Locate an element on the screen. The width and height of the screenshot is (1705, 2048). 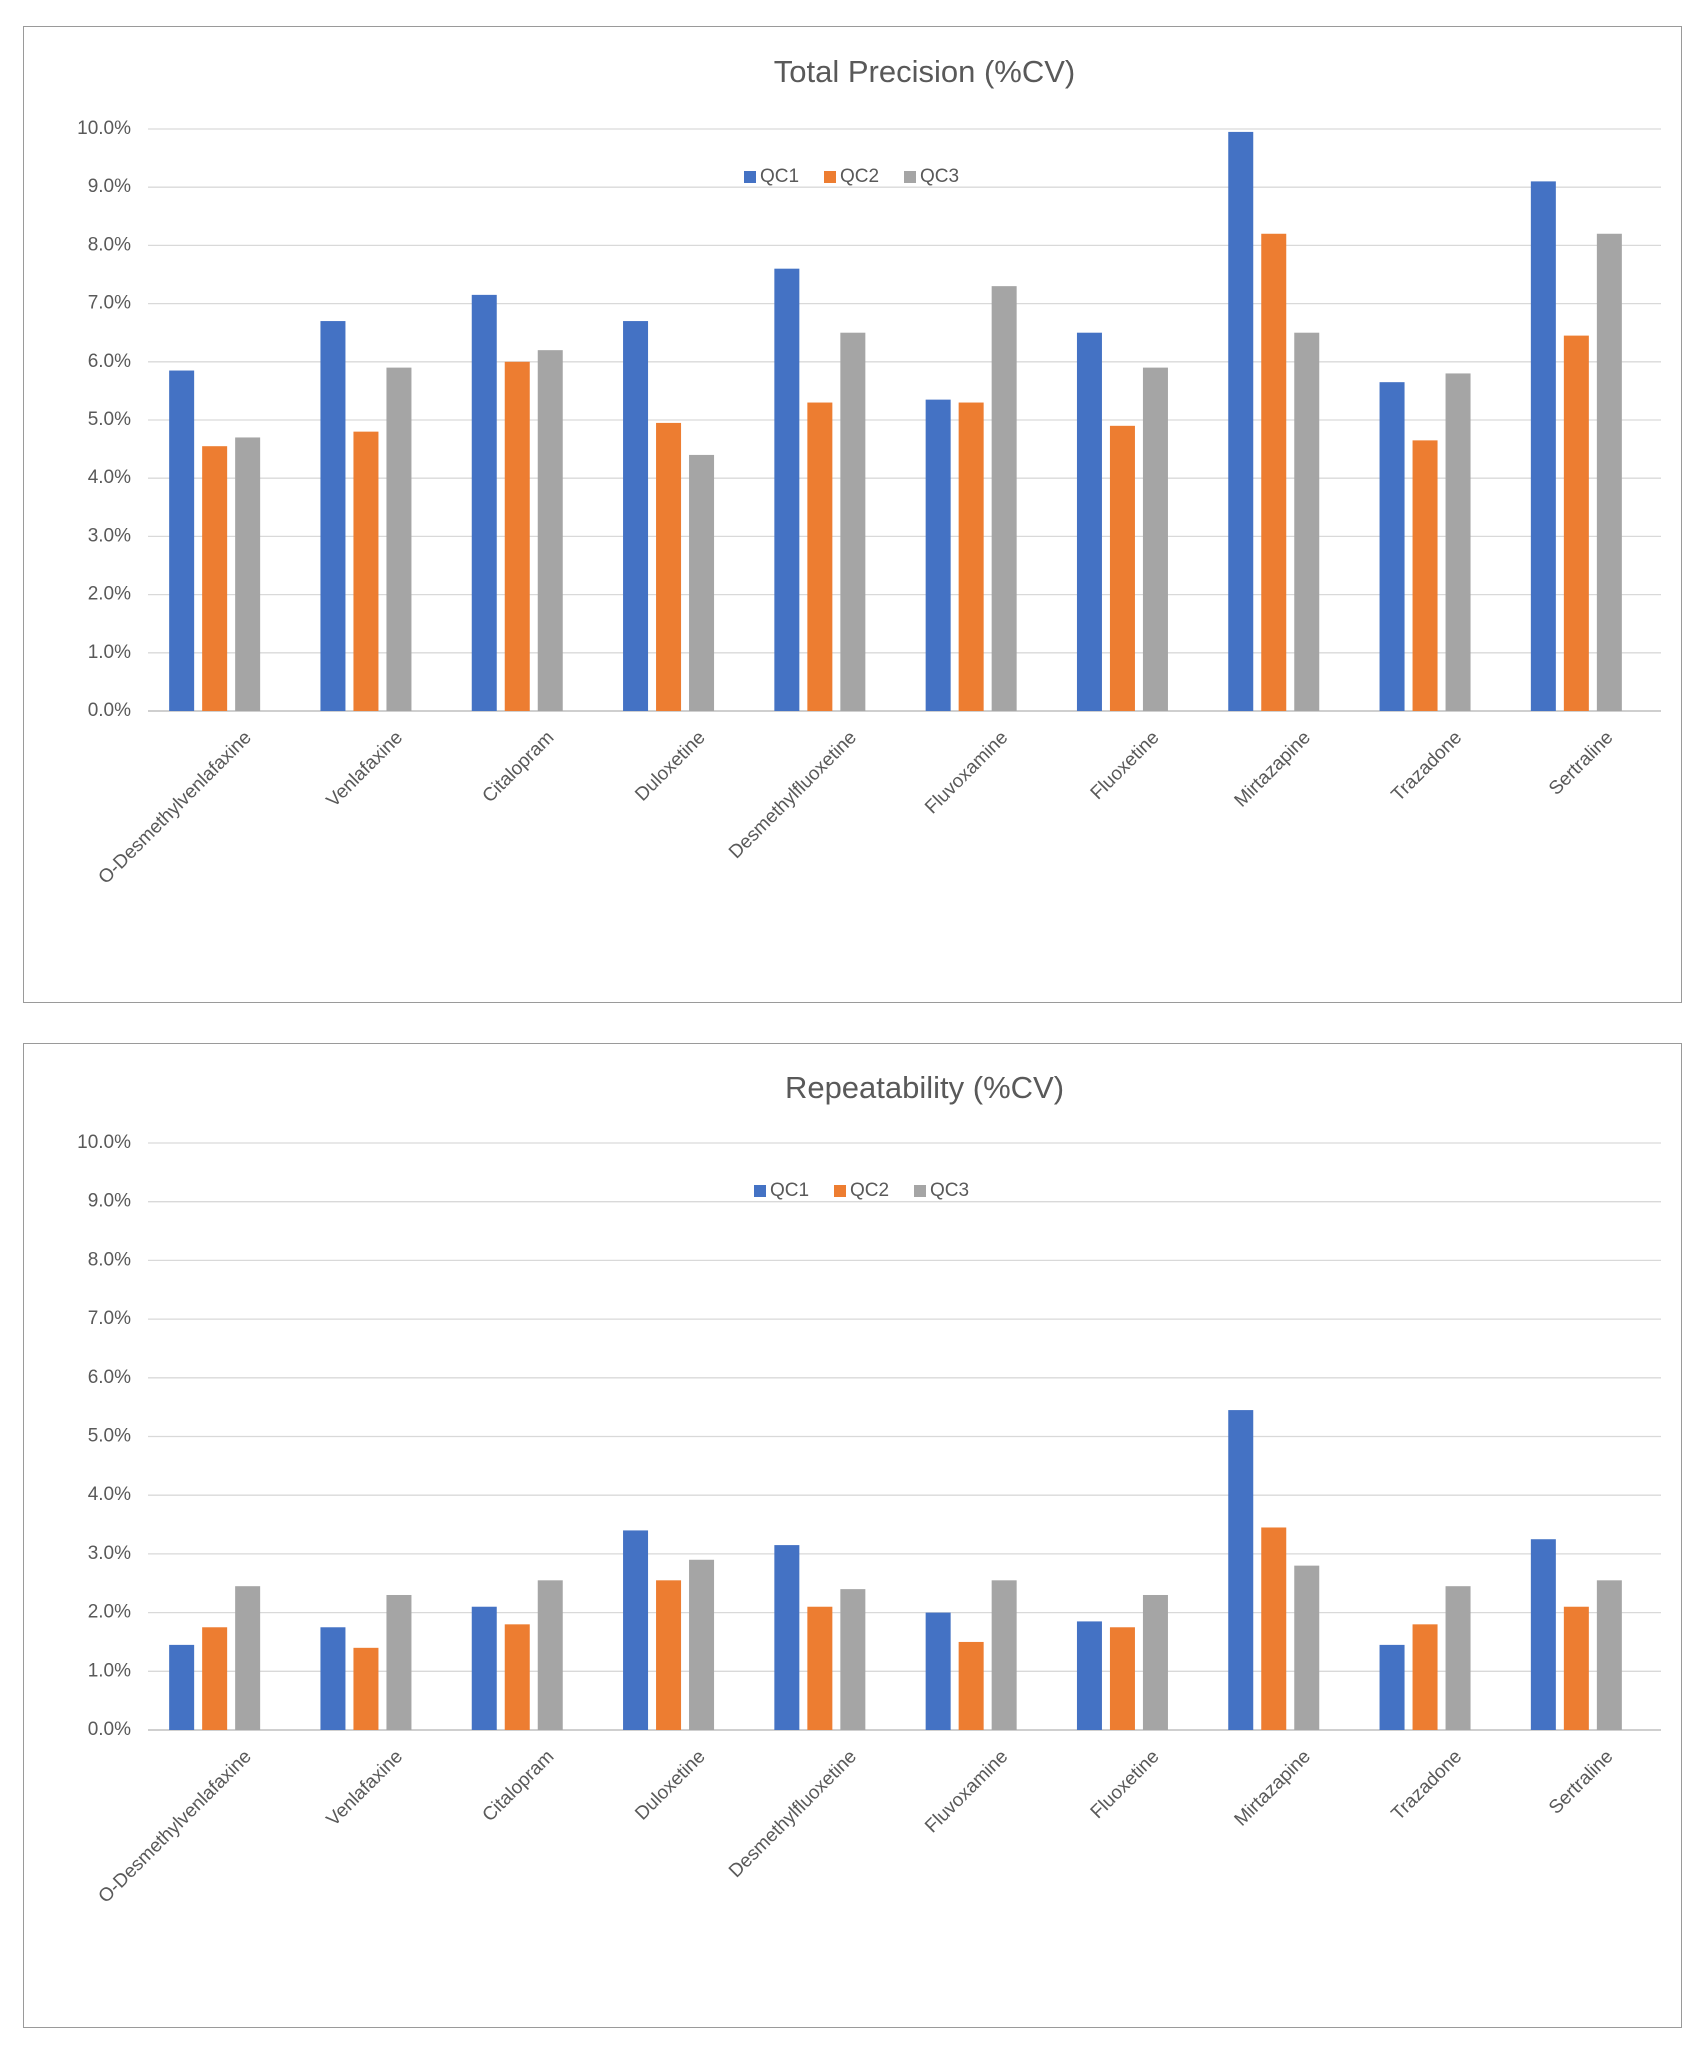
bar-qc2-sertraline is located at coordinates (1576, 523).